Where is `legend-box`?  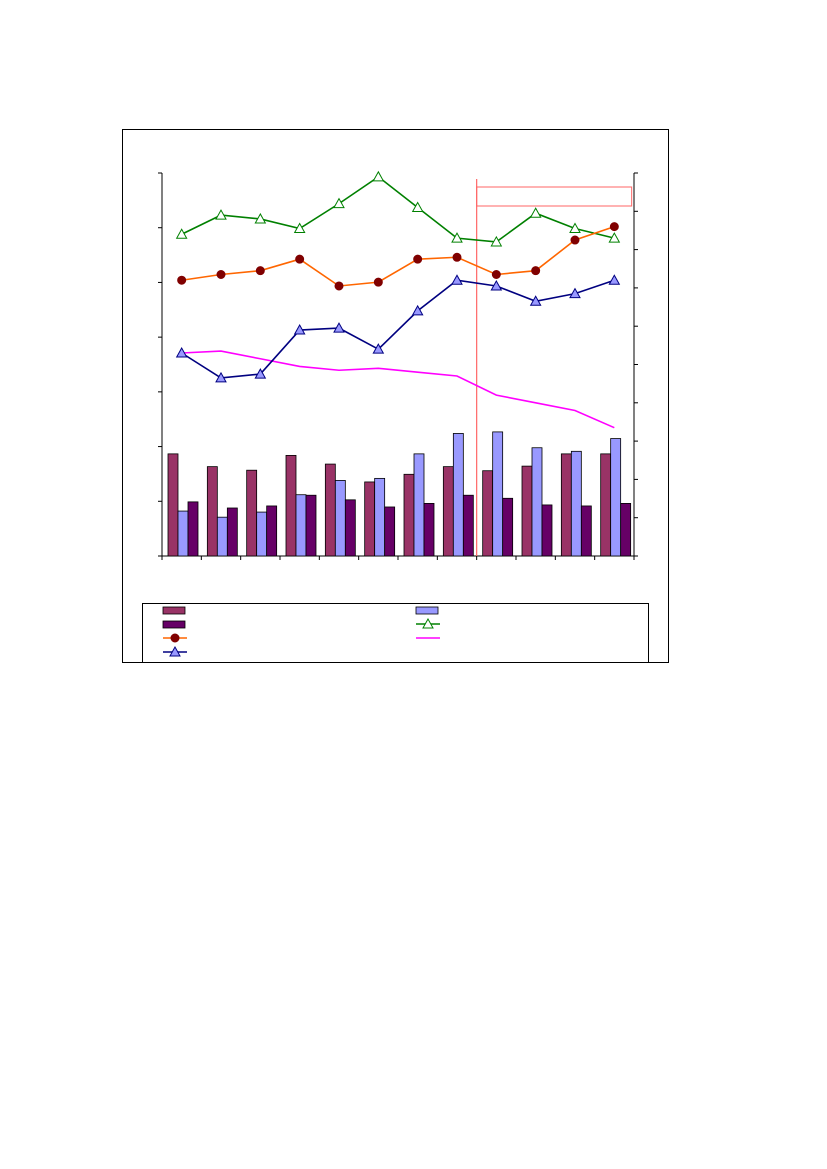
legend-box is located at coordinates (395, 633).